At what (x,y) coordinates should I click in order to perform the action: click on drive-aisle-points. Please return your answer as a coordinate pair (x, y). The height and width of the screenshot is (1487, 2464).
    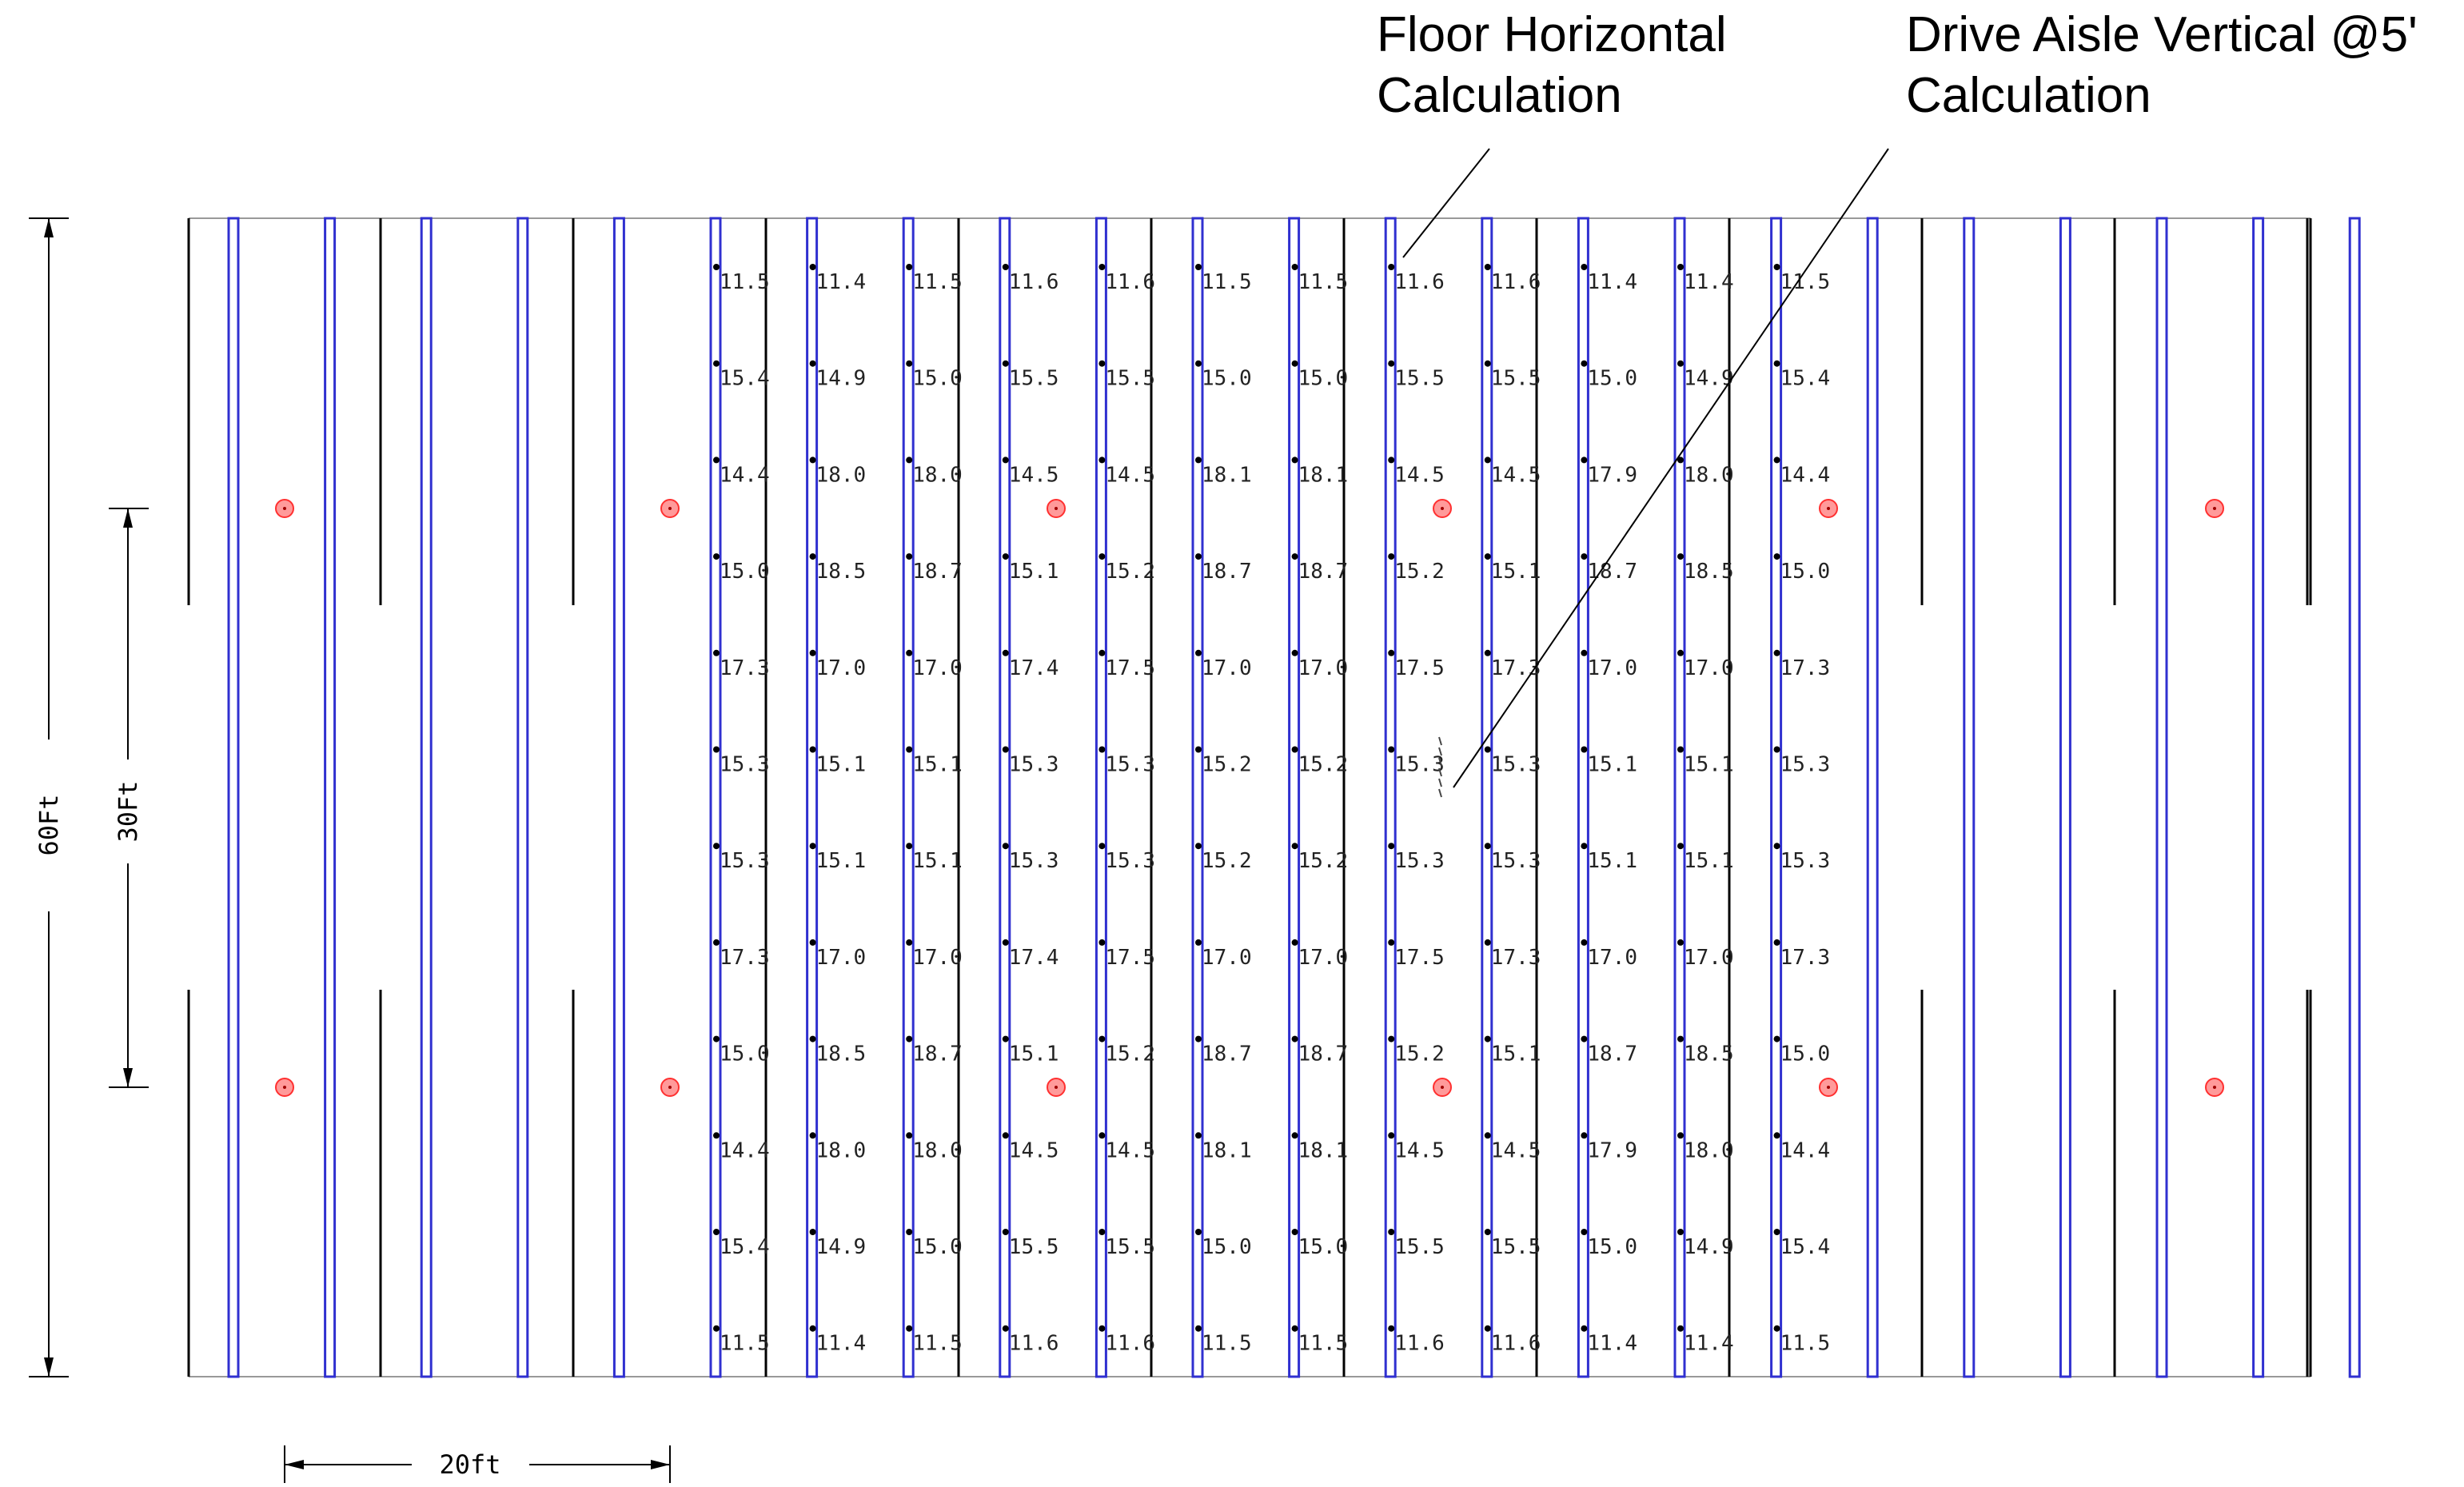
    Looking at the image, I should click on (1440, 767).